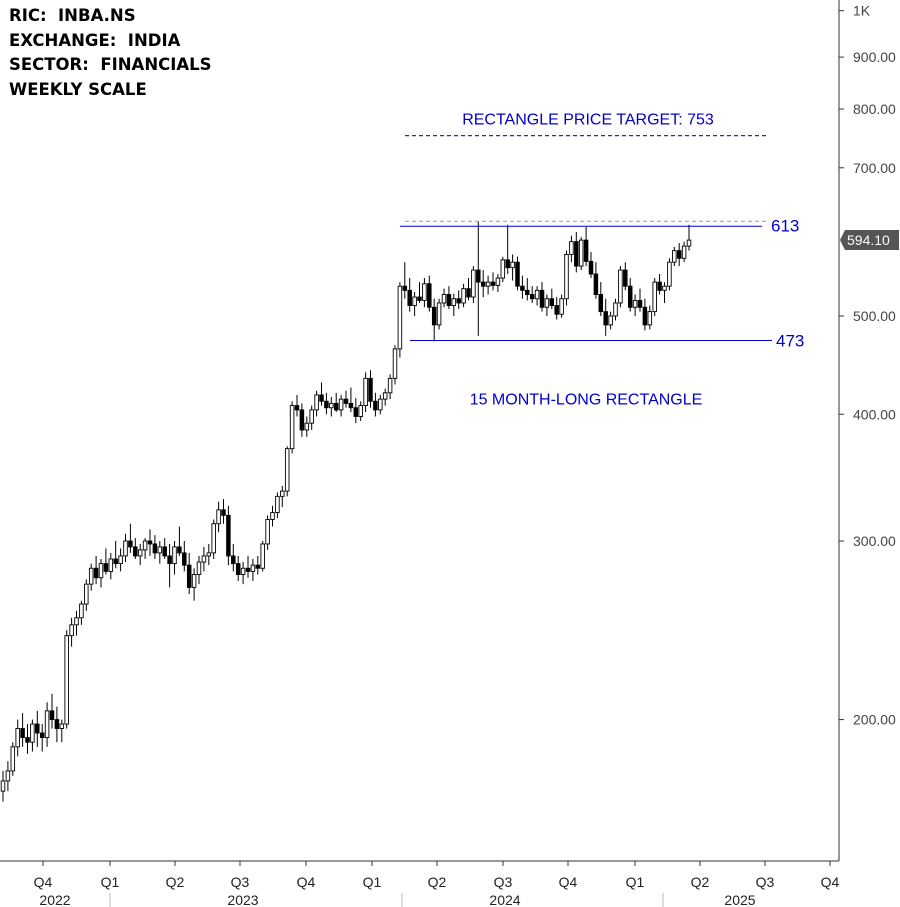 This screenshot has width=900, height=907. Describe the element at coordinates (95, 40) in the screenshot. I see `exchange-label: EXCHANGE: INDIA` at that location.